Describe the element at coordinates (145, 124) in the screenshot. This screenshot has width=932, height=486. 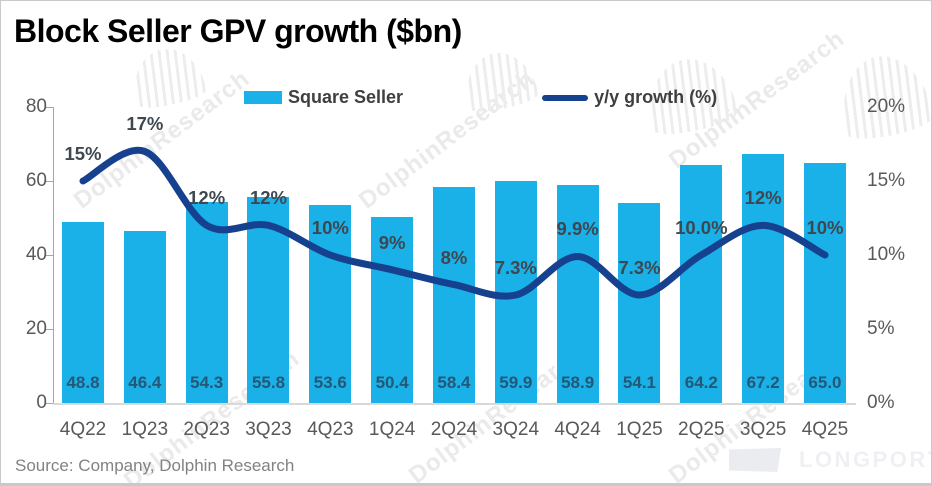
I see `line-point-label: 17%` at that location.